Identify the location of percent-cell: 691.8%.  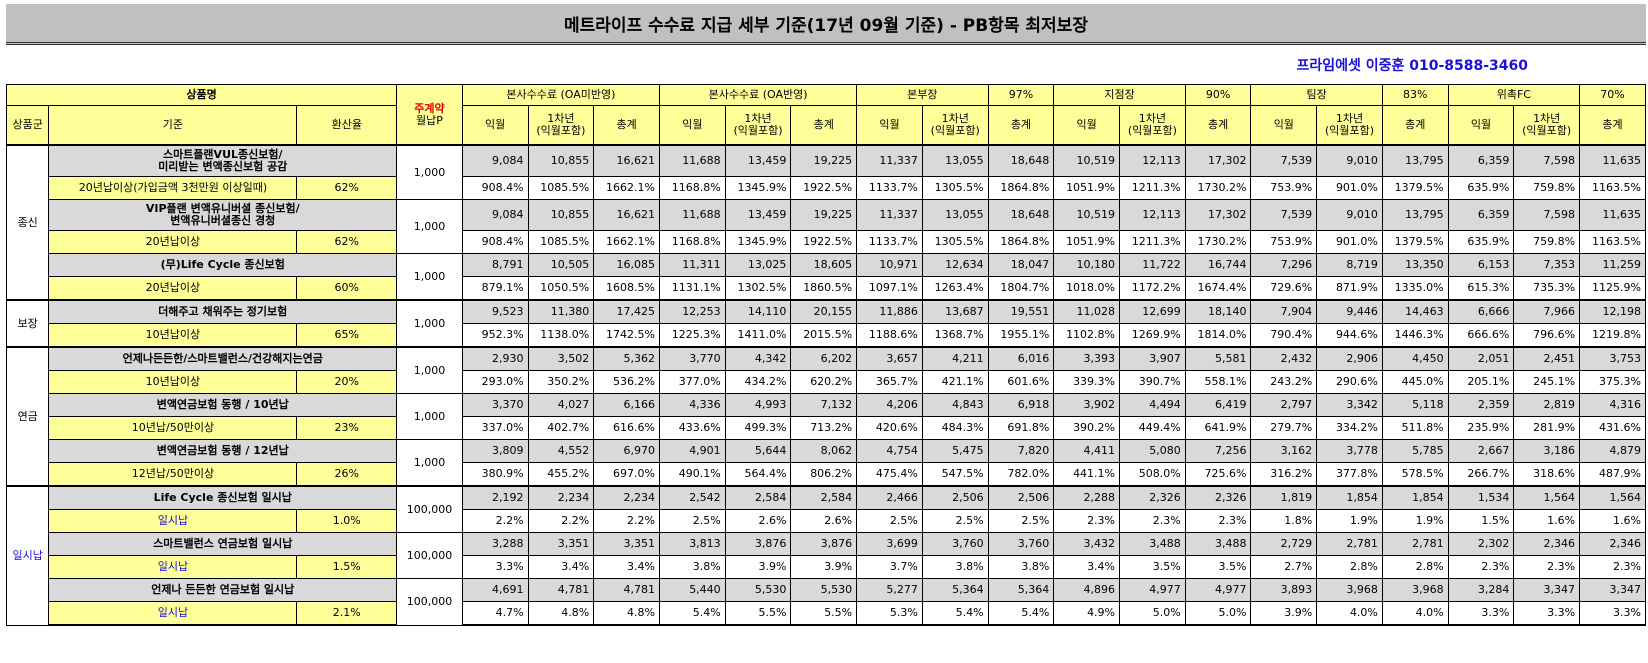
(1021, 428).